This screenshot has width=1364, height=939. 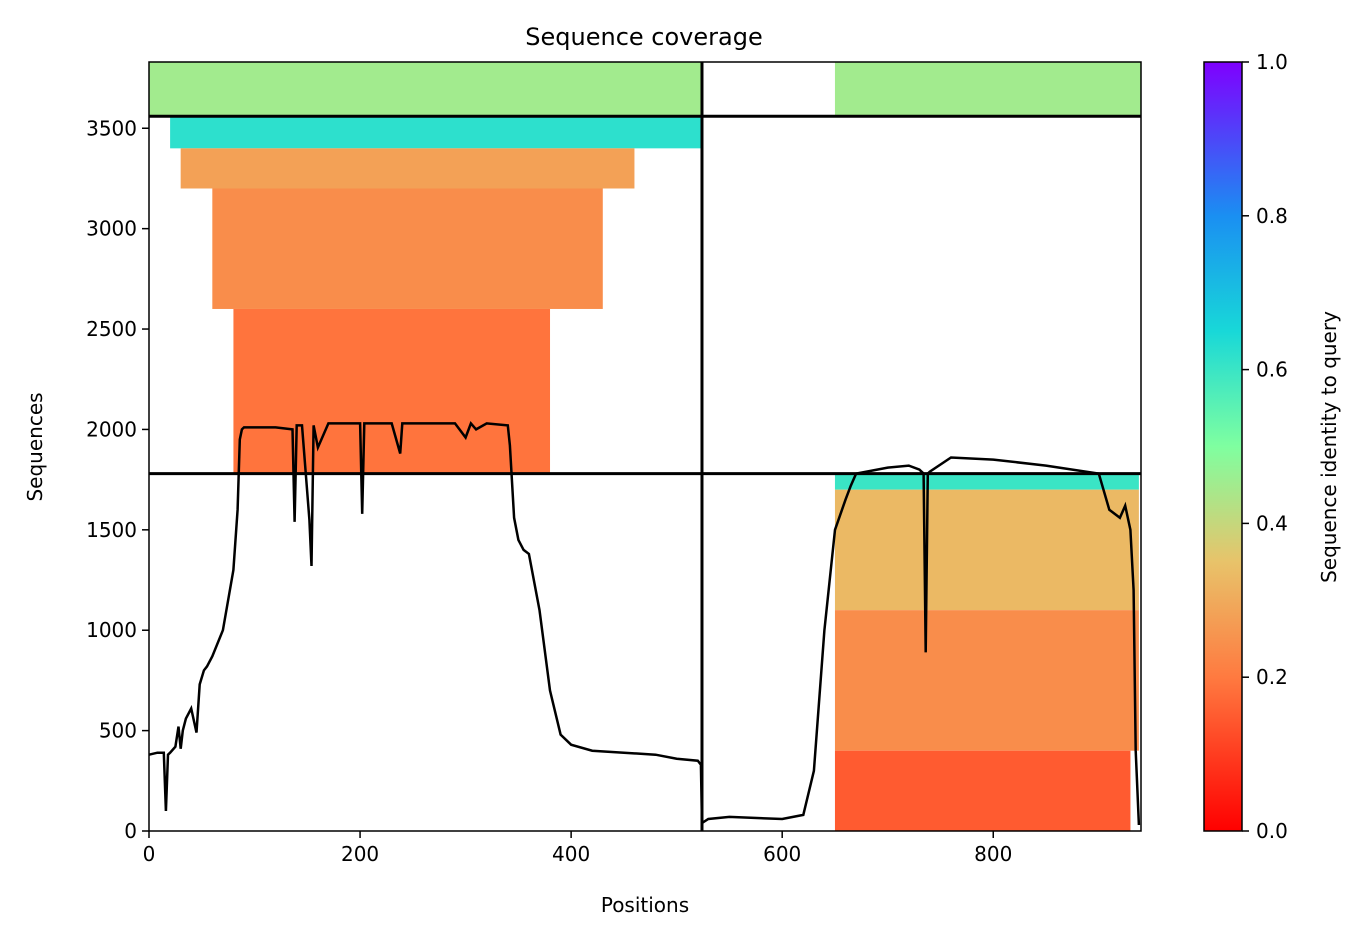 I want to click on colorbar-tick-label: 0.6, so click(x=1272, y=370).